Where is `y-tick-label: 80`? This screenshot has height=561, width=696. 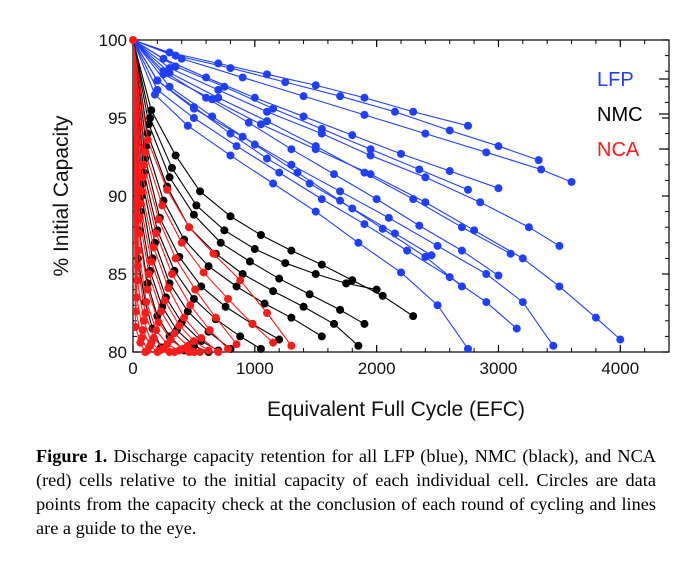
y-tick-label: 80 is located at coordinates (117, 352).